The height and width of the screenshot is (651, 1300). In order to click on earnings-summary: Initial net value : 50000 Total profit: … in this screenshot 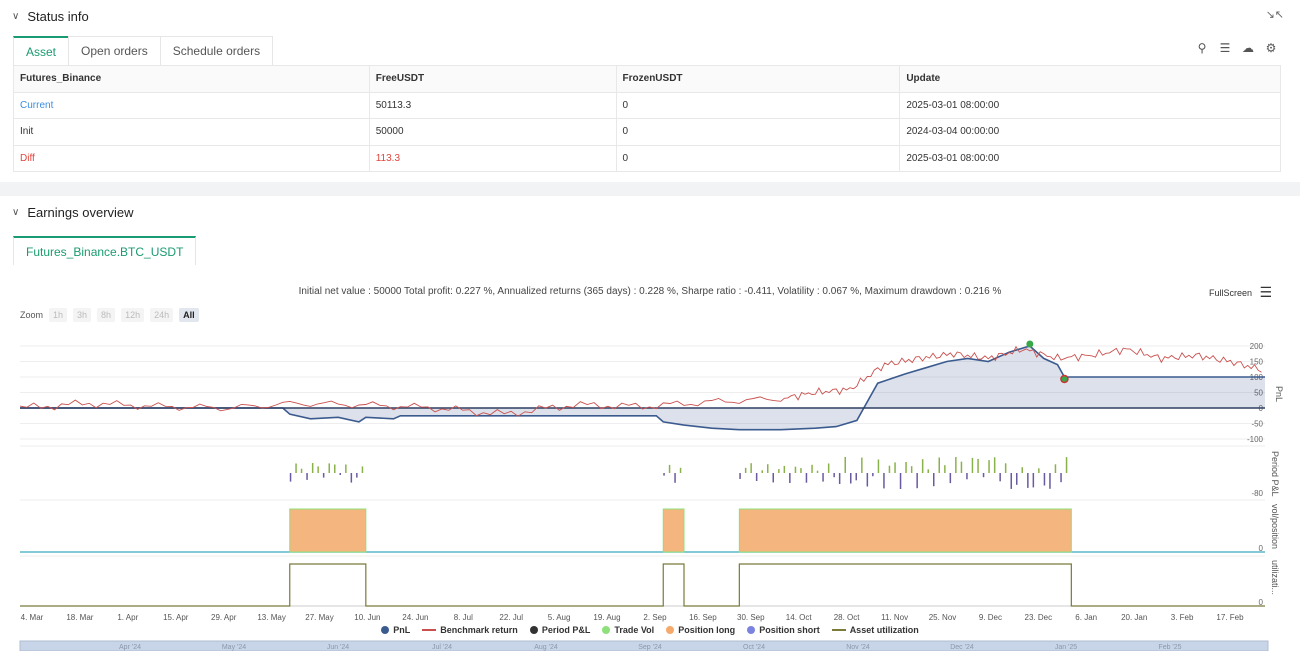, I will do `click(650, 291)`.